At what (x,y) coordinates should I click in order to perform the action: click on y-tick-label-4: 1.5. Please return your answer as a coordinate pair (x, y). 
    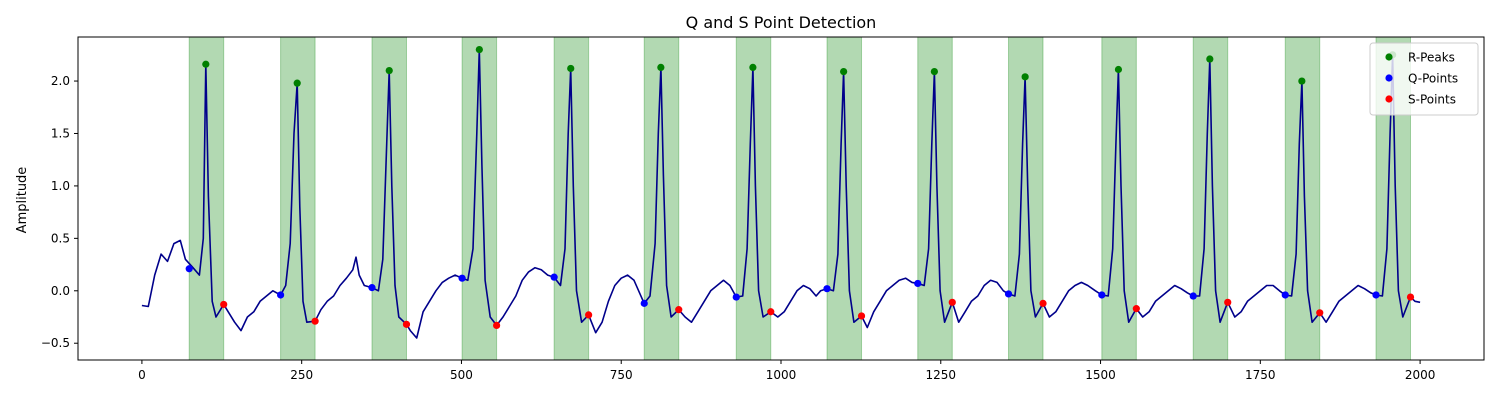
    Looking at the image, I should click on (60, 133).